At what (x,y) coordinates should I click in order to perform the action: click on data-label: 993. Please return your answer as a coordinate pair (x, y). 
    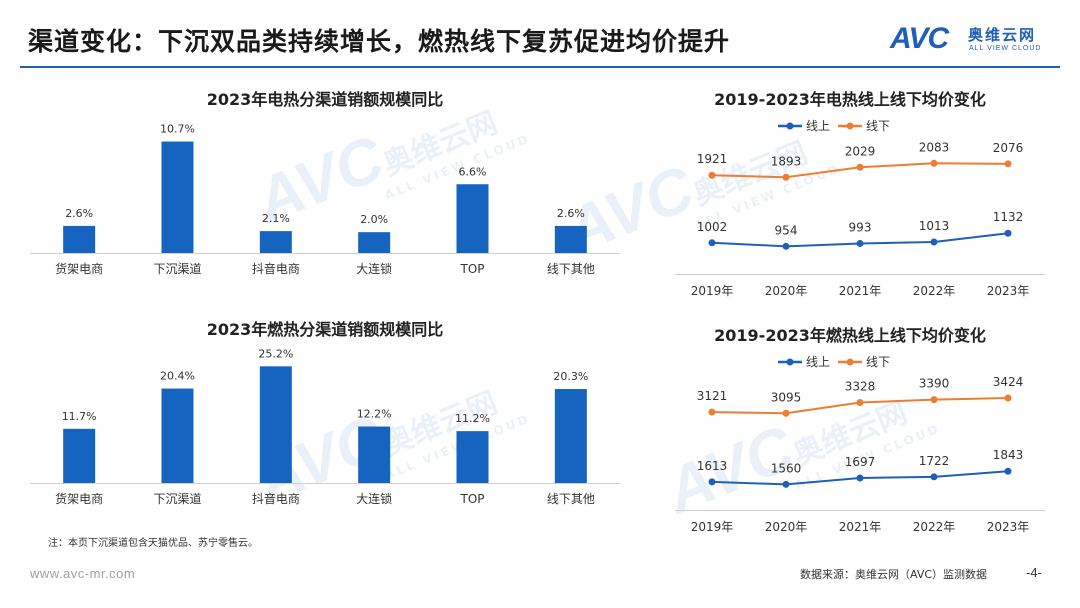
    Looking at the image, I should click on (860, 227).